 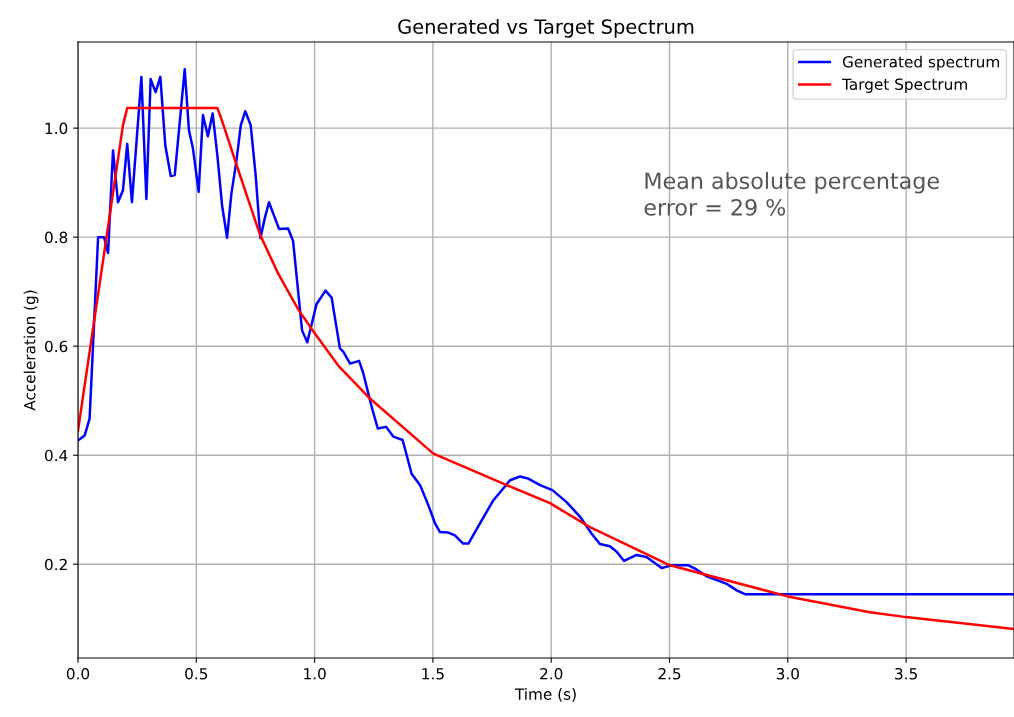 What do you see at coordinates (906, 673) in the screenshot?
I see `x-tick-label: 3.5` at bounding box center [906, 673].